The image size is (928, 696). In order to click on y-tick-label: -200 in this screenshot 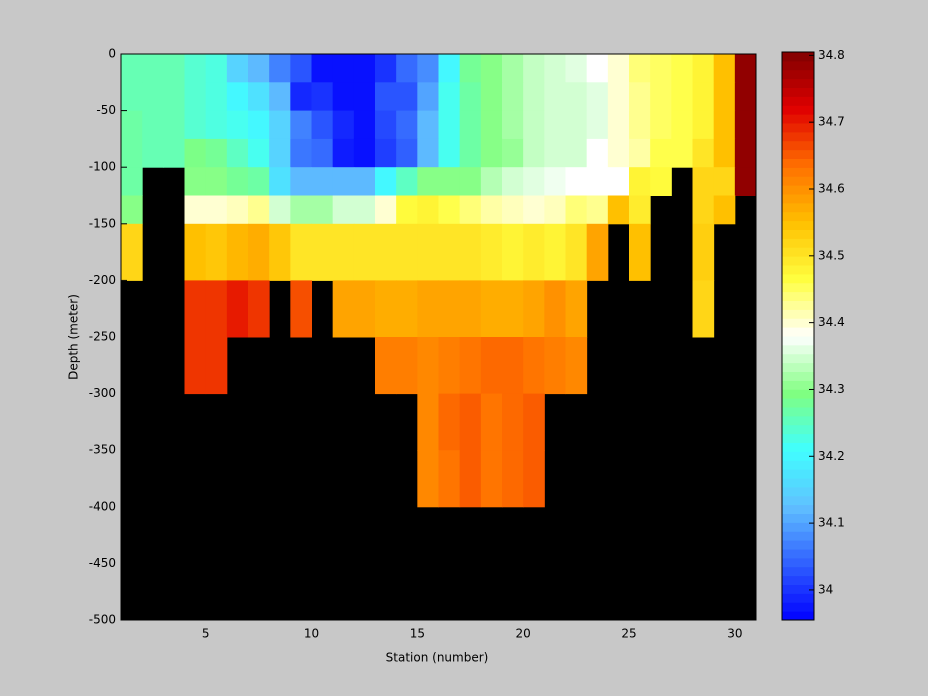, I will do `click(102, 280)`.